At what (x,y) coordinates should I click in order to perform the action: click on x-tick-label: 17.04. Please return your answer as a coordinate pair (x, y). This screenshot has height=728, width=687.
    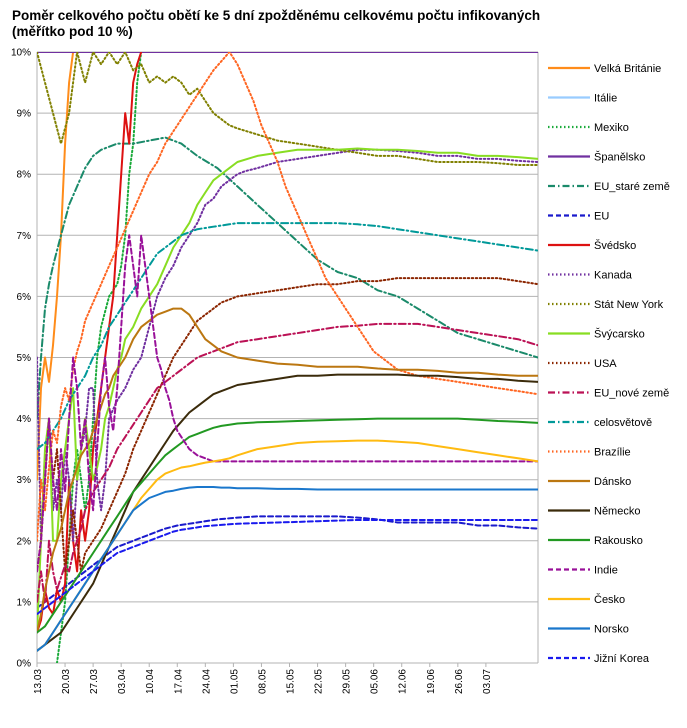
    Looking at the image, I should click on (178, 681).